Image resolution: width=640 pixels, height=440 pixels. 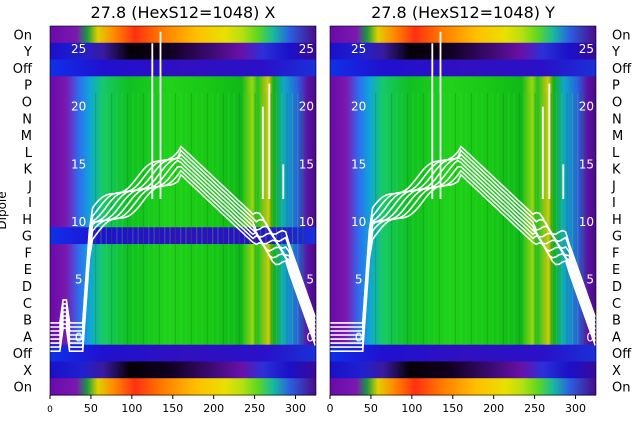 What do you see at coordinates (616, 337) in the screenshot?
I see `row-label: A` at bounding box center [616, 337].